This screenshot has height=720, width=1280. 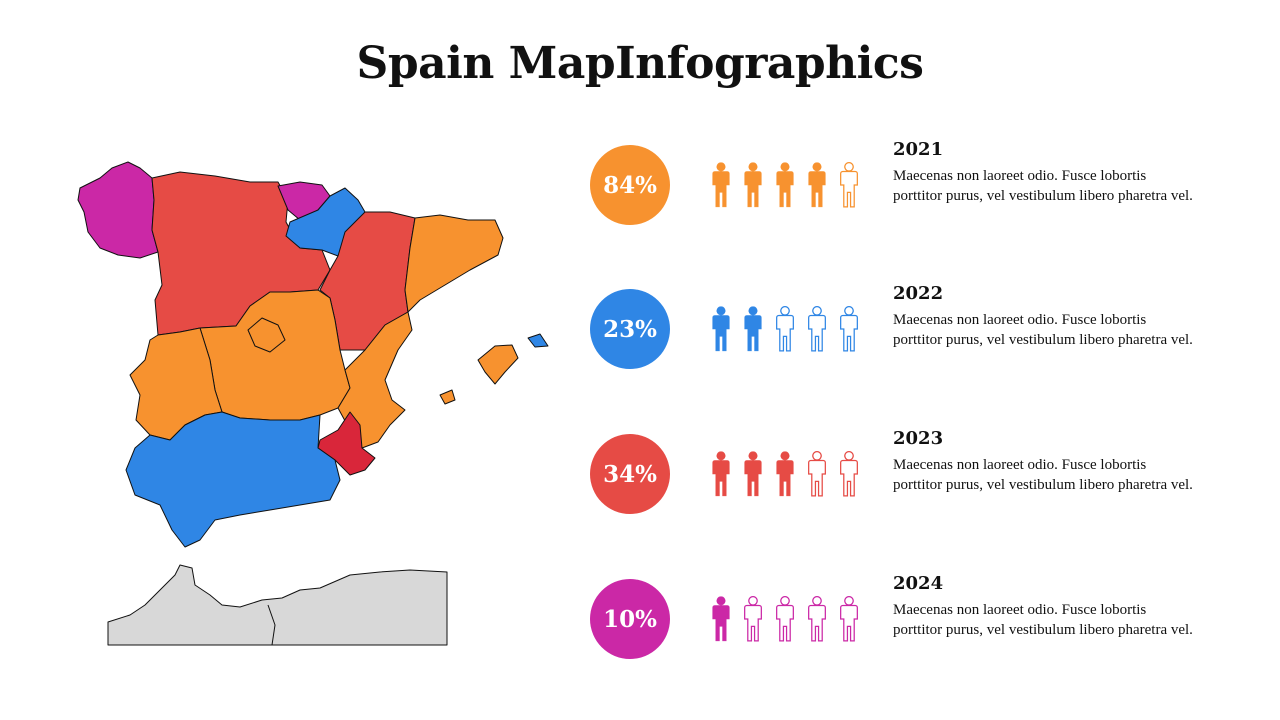 What do you see at coordinates (118, 210) in the screenshot?
I see `region-galicia` at bounding box center [118, 210].